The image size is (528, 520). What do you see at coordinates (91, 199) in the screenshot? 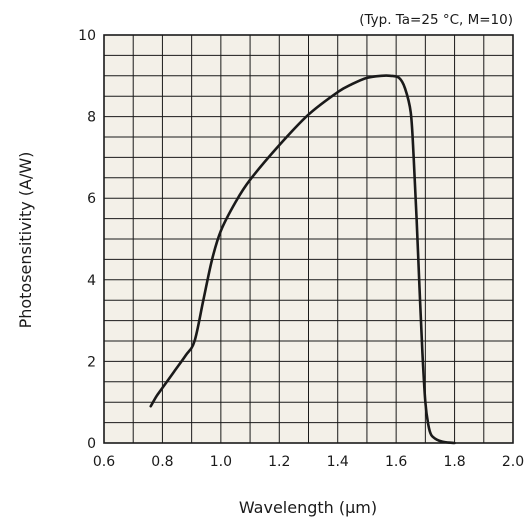
I see `y-tick-label: 6` at bounding box center [91, 199].